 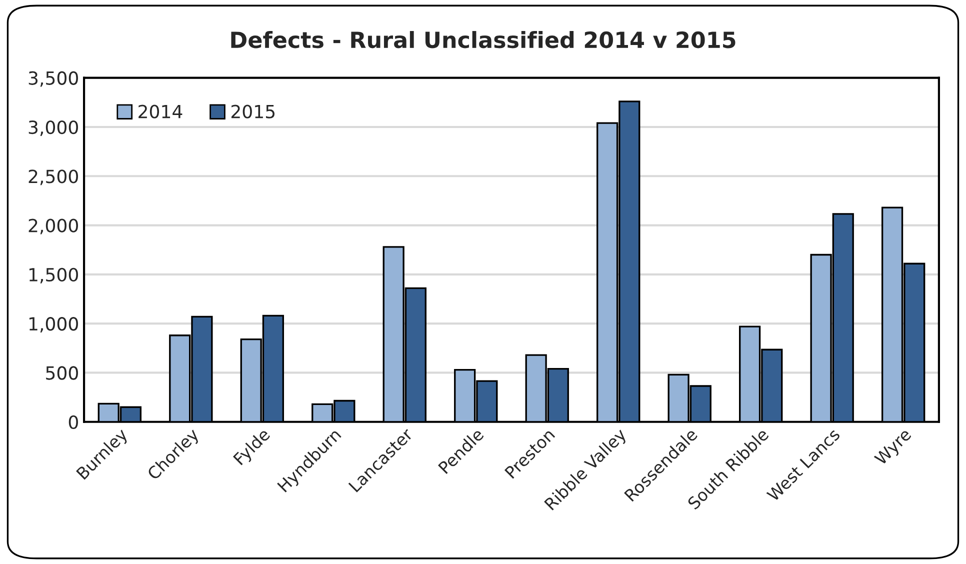 I want to click on y-tick-label: 3,500, so click(x=53, y=79).